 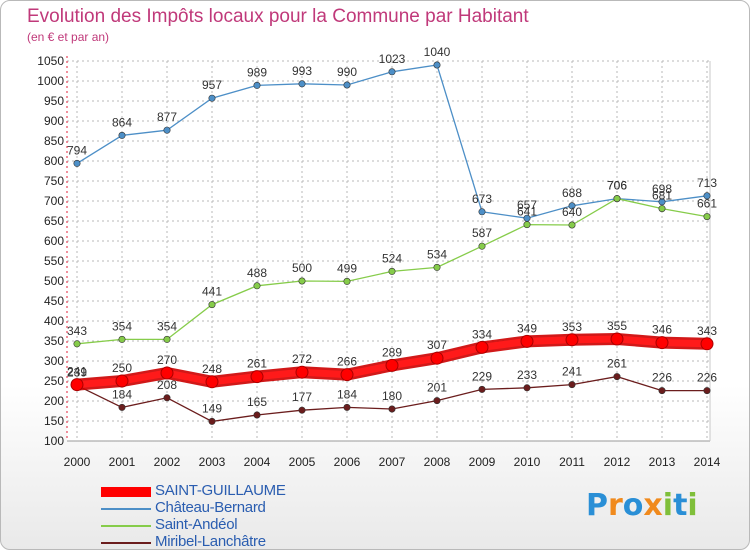 What do you see at coordinates (167, 360) in the screenshot?
I see `data-label: 270` at bounding box center [167, 360].